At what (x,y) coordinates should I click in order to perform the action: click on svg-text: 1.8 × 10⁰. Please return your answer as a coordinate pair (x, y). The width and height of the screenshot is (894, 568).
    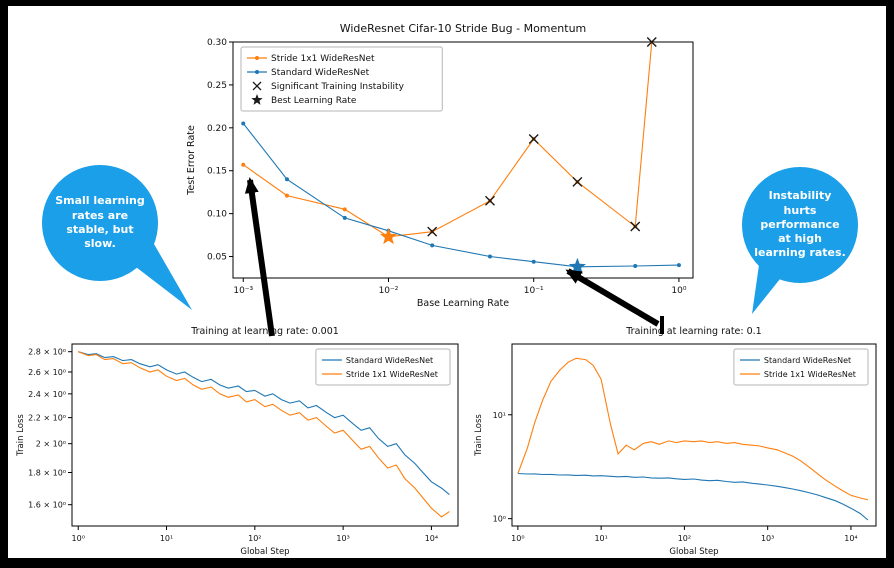
    Looking at the image, I should click on (47, 472).